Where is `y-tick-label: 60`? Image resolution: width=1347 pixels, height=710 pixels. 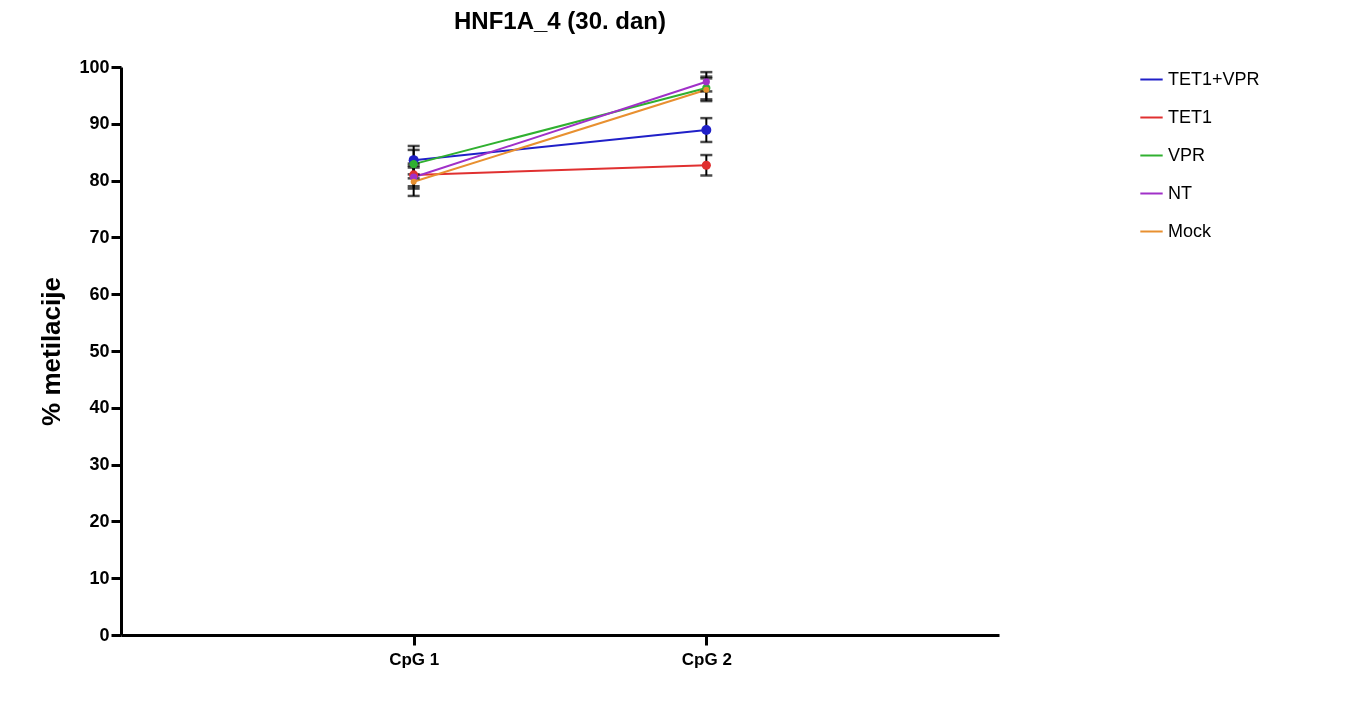
y-tick-label: 60 is located at coordinates (99, 293).